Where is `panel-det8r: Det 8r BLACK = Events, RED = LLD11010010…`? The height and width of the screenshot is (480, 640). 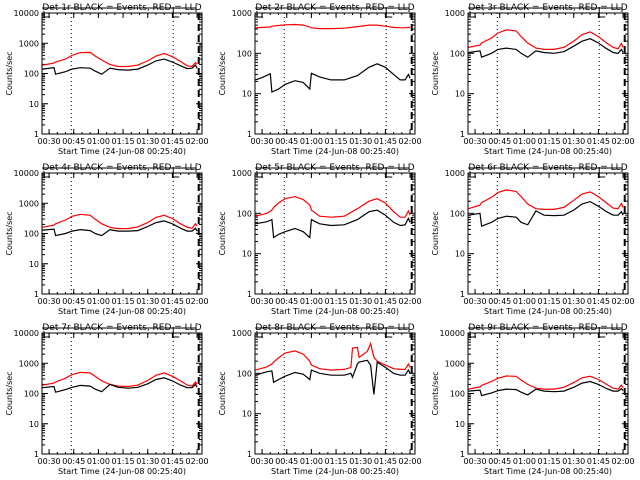
panel-det8r: Det 8r BLACK = Events, RED = LLD11010010… is located at coordinates (320, 399).